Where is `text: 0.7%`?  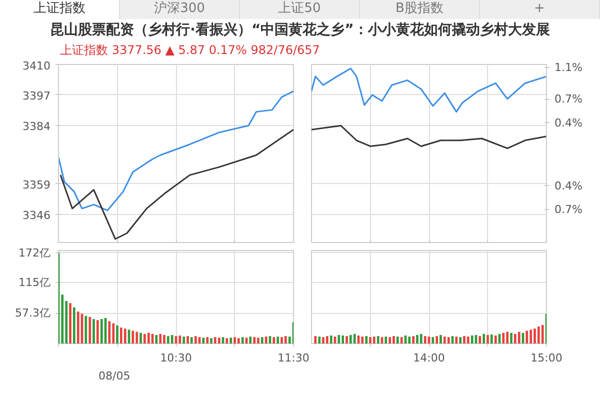 text: 0.7% is located at coordinates (568, 99).